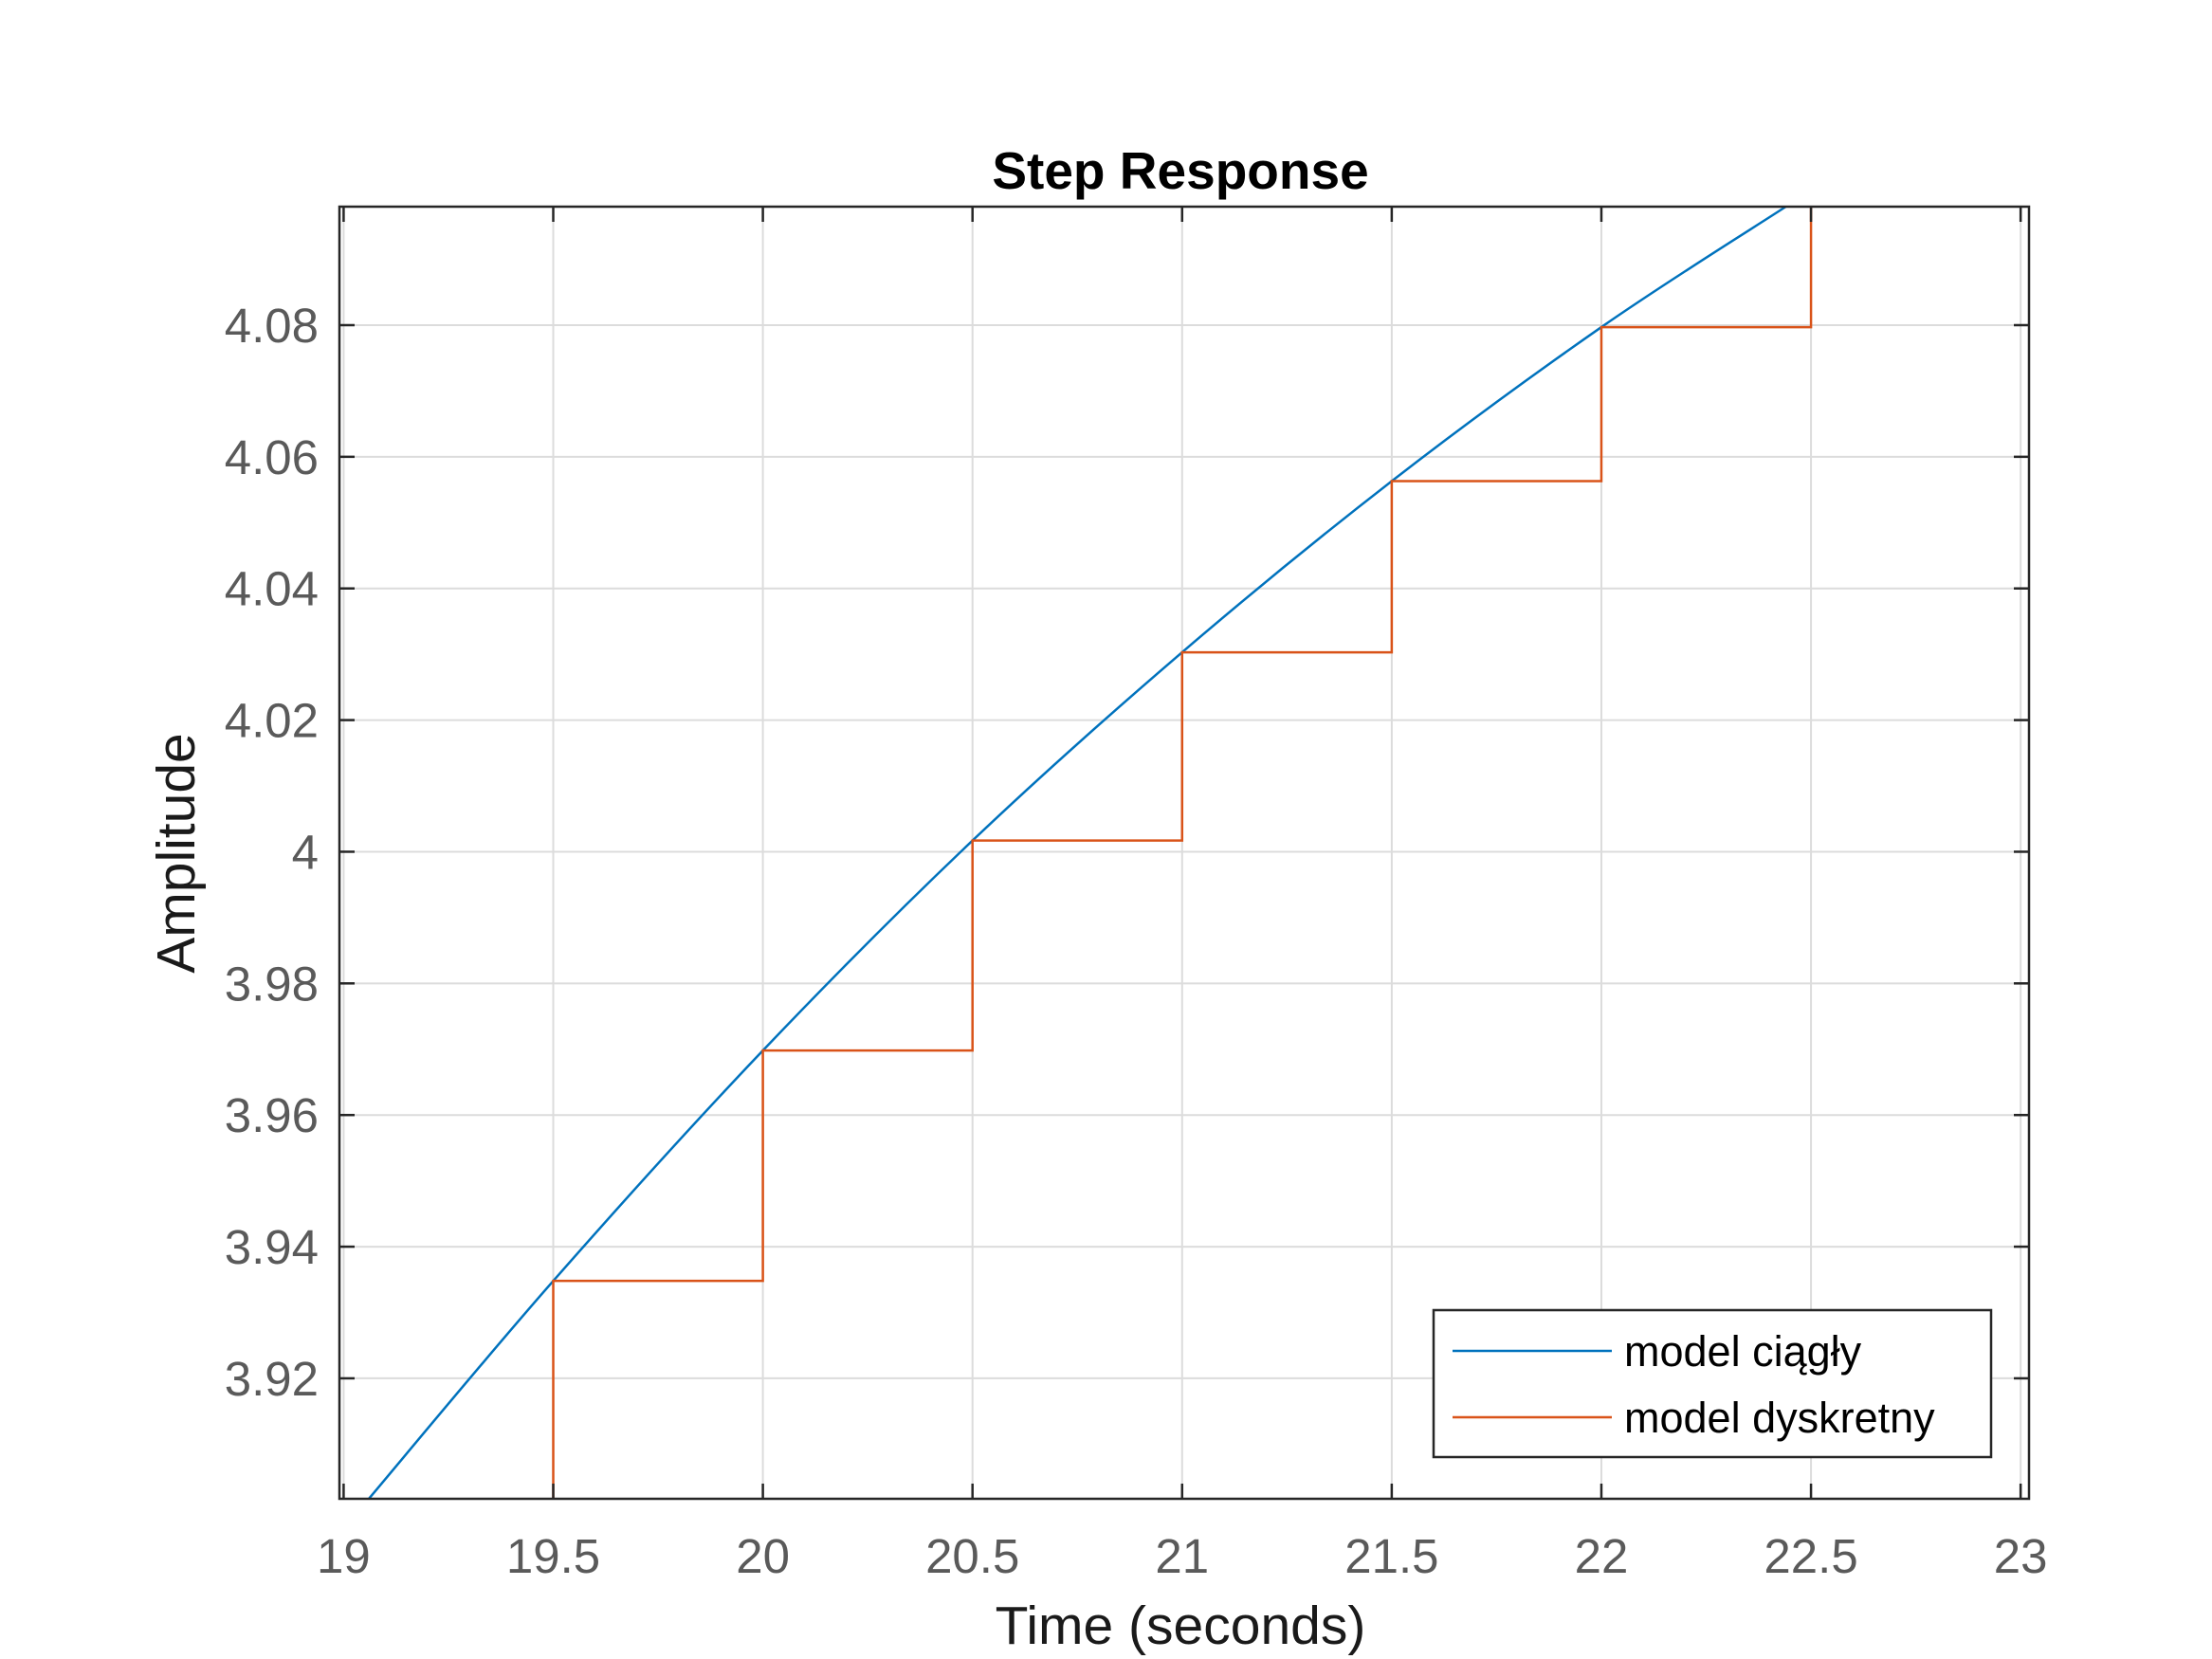 Image resolution: width=2212 pixels, height=1659 pixels. I want to click on x-tick-label: 19.5, so click(553, 1556).